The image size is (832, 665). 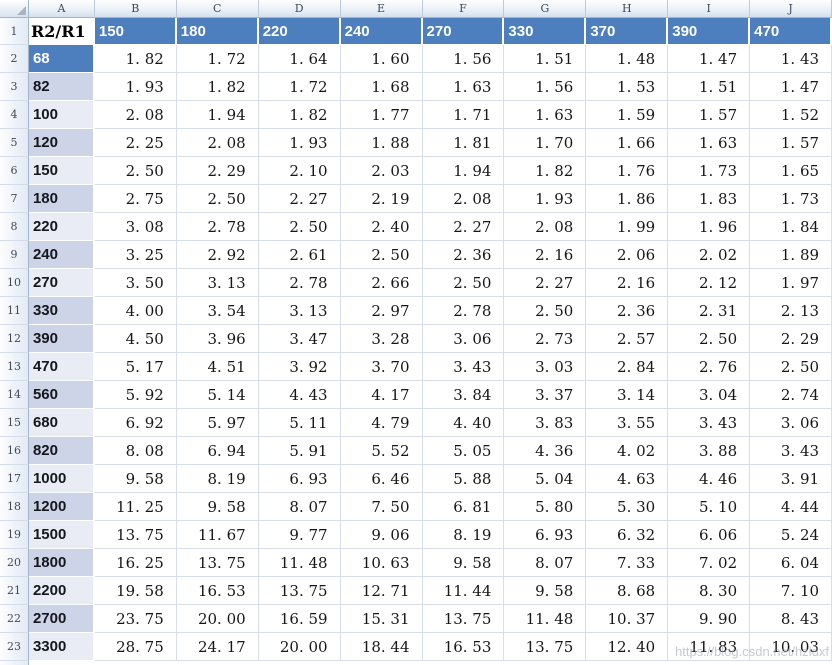 What do you see at coordinates (135, 115) in the screenshot?
I see `cell-B4: 2. 08` at bounding box center [135, 115].